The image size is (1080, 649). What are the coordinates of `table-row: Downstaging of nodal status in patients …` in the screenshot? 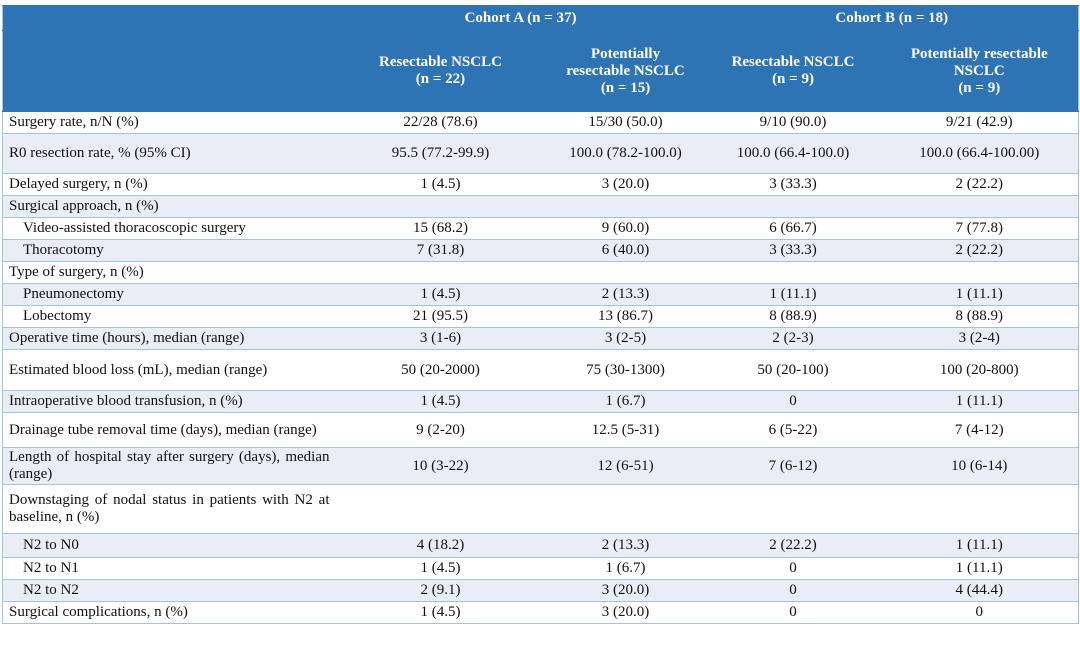 It's located at (540, 509).